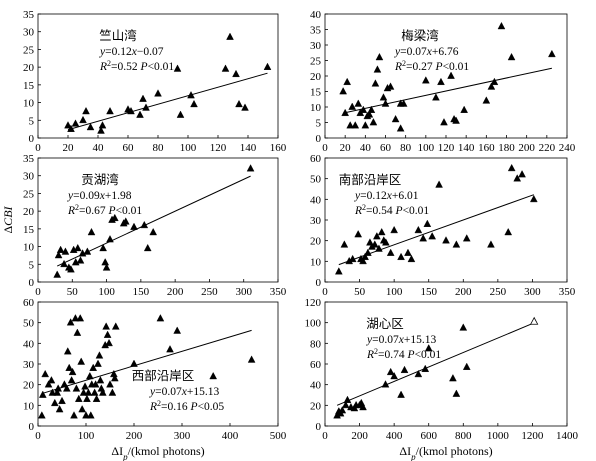 This screenshot has width=596, height=461. What do you see at coordinates (8, 219) in the screenshot?
I see `y-axis-label: ΔCBI` at bounding box center [8, 219].